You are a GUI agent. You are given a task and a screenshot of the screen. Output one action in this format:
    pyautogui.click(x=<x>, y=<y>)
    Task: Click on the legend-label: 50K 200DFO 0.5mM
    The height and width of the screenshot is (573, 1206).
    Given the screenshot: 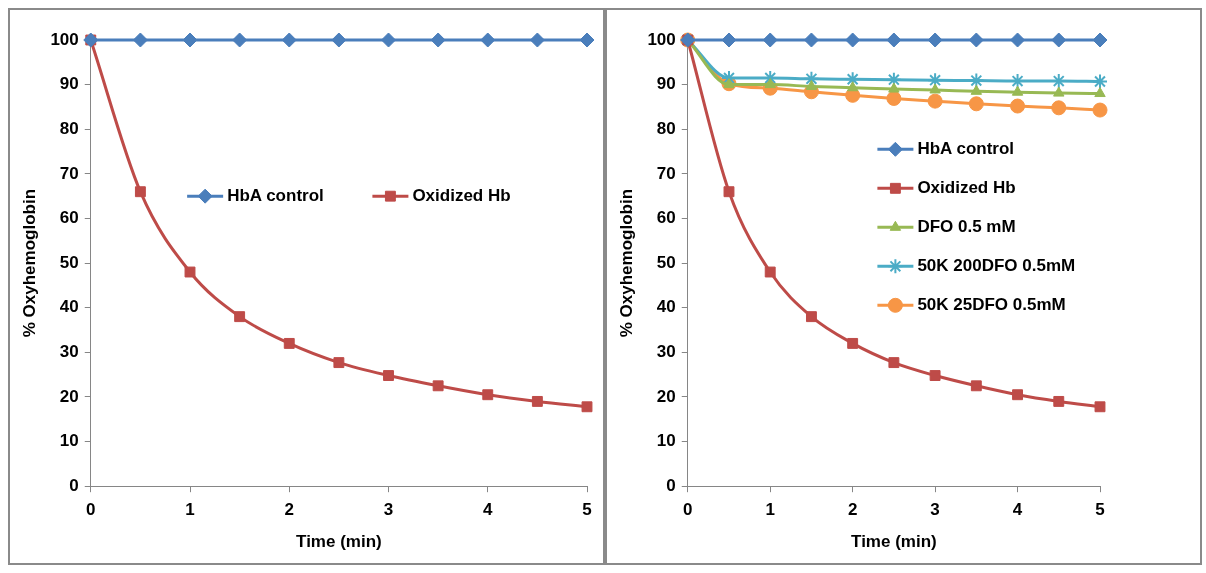 What is the action you would take?
    pyautogui.click(x=996, y=266)
    